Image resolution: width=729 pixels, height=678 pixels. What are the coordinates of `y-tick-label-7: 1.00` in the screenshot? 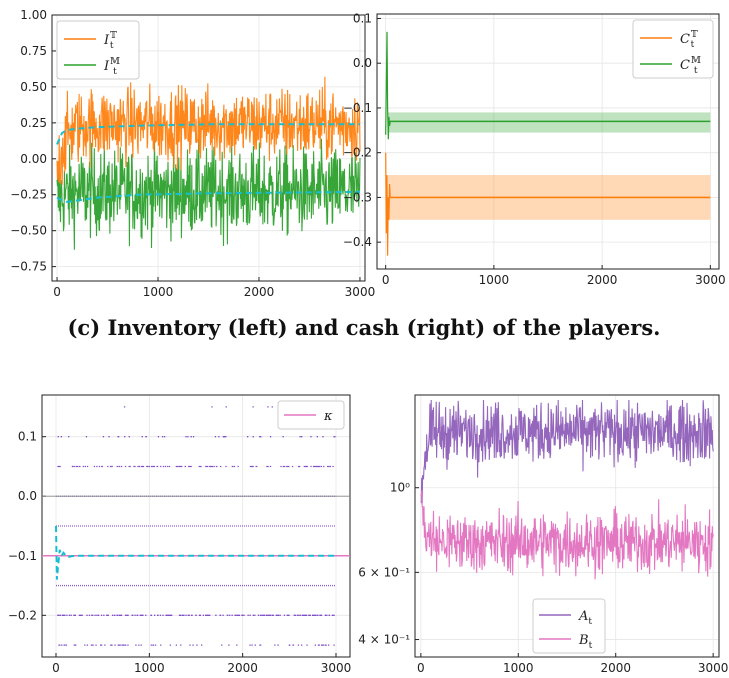 It's located at (33, 15).